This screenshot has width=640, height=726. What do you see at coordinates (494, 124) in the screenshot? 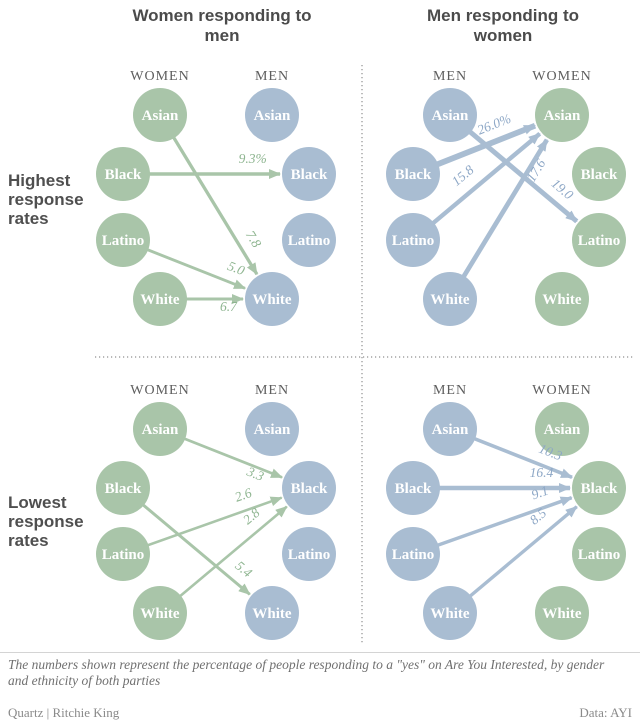
I see `arrow-value-label: 26.0%` at bounding box center [494, 124].